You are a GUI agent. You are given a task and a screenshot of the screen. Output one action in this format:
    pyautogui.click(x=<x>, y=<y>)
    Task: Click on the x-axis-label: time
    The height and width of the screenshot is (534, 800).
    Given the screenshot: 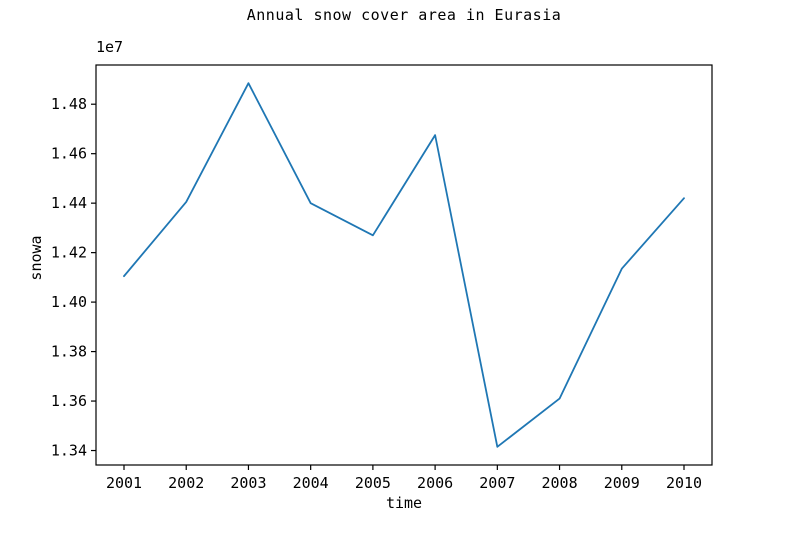 What is the action you would take?
    pyautogui.click(x=404, y=503)
    